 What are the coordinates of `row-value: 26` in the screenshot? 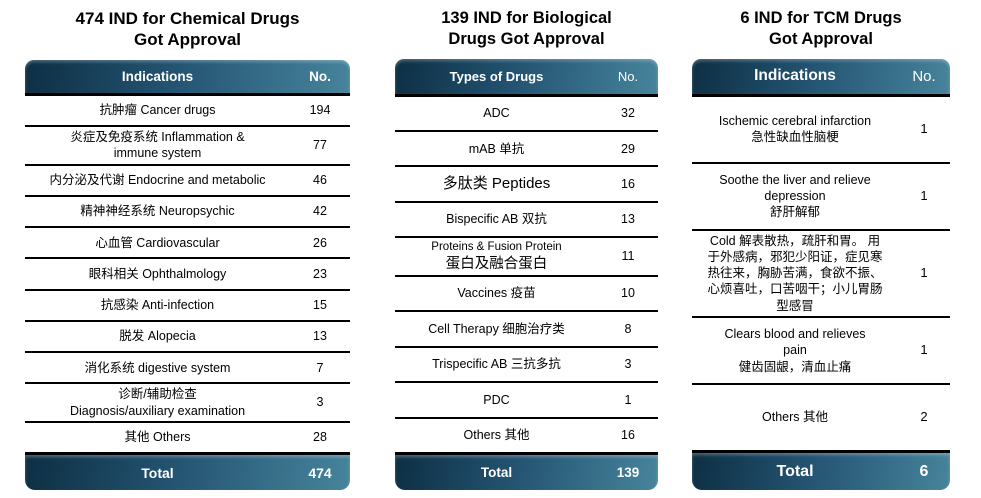 It's located at (320, 242).